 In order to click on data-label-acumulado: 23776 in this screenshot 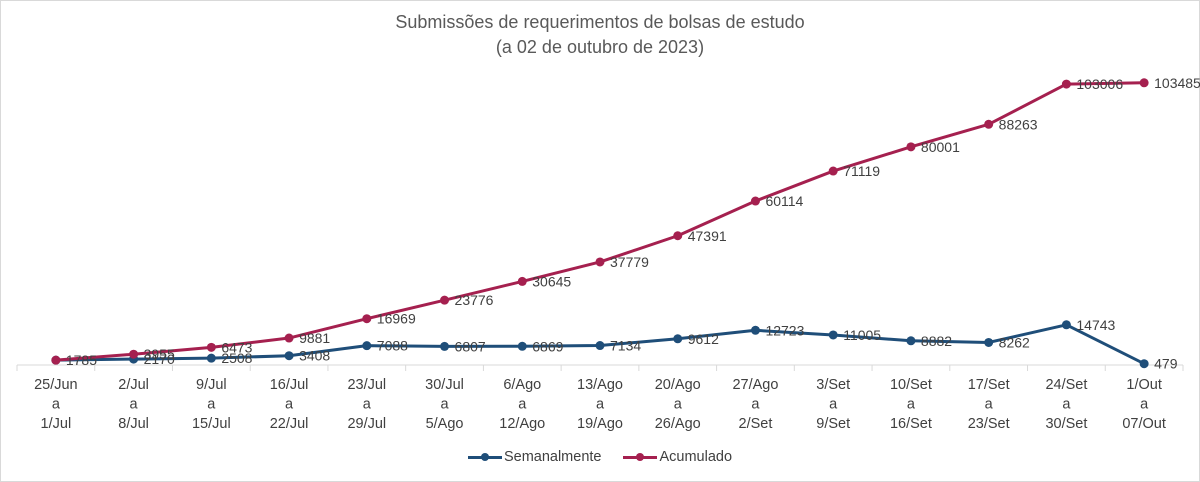, I will do `click(474, 300)`.